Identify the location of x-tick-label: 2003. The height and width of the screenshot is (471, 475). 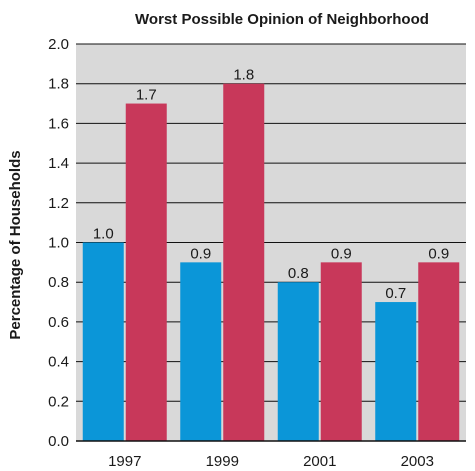
(417, 461).